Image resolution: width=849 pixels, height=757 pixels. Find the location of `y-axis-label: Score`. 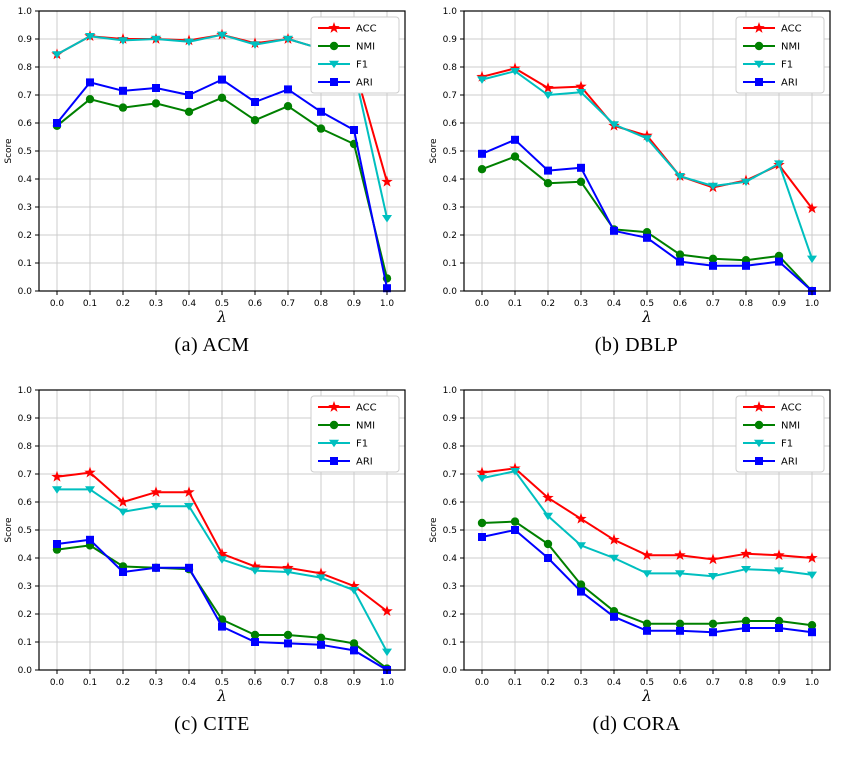

y-axis-label: Score is located at coordinates (434, 151).